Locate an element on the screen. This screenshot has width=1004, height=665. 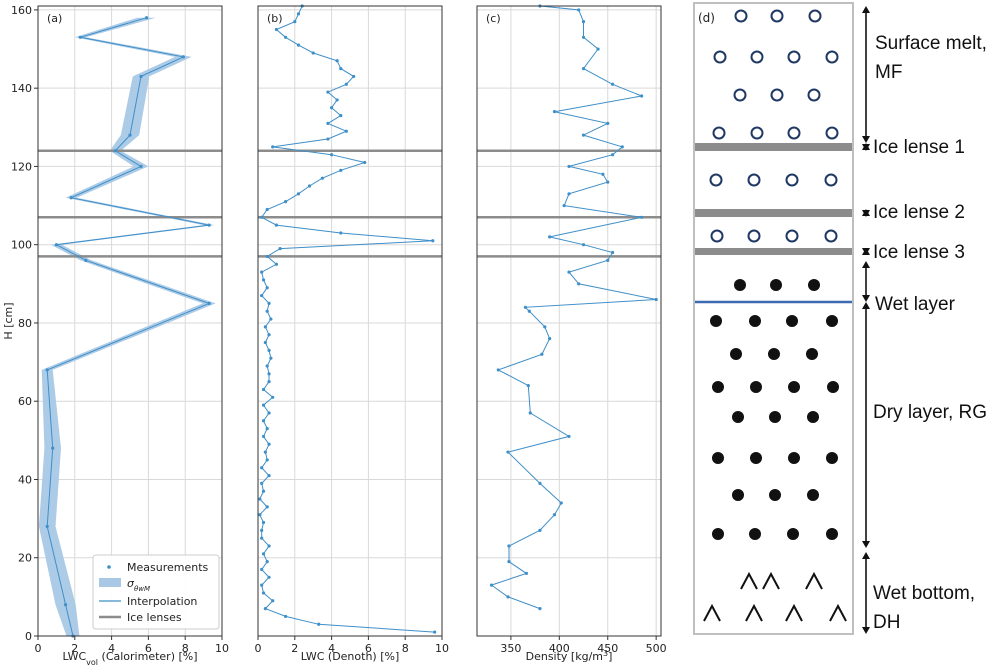
panel-label: (b) is located at coordinates (275, 18).